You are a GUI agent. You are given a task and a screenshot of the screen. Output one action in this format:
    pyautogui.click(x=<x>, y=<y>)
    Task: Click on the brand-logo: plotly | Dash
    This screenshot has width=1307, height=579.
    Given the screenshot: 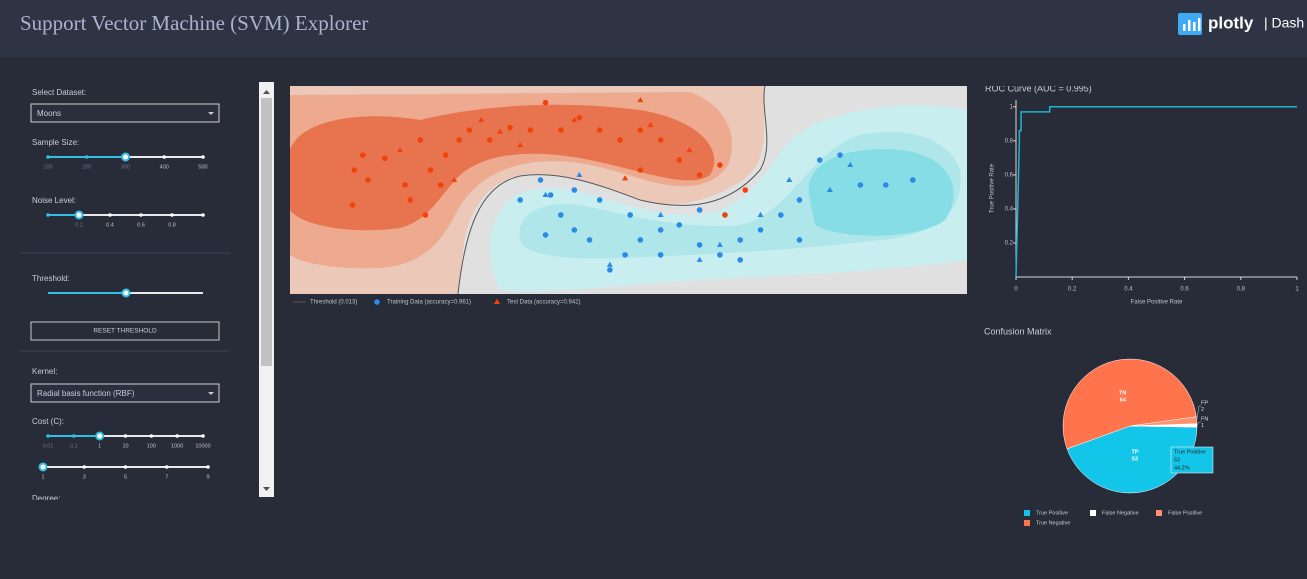 What is the action you would take?
    pyautogui.click(x=1241, y=24)
    